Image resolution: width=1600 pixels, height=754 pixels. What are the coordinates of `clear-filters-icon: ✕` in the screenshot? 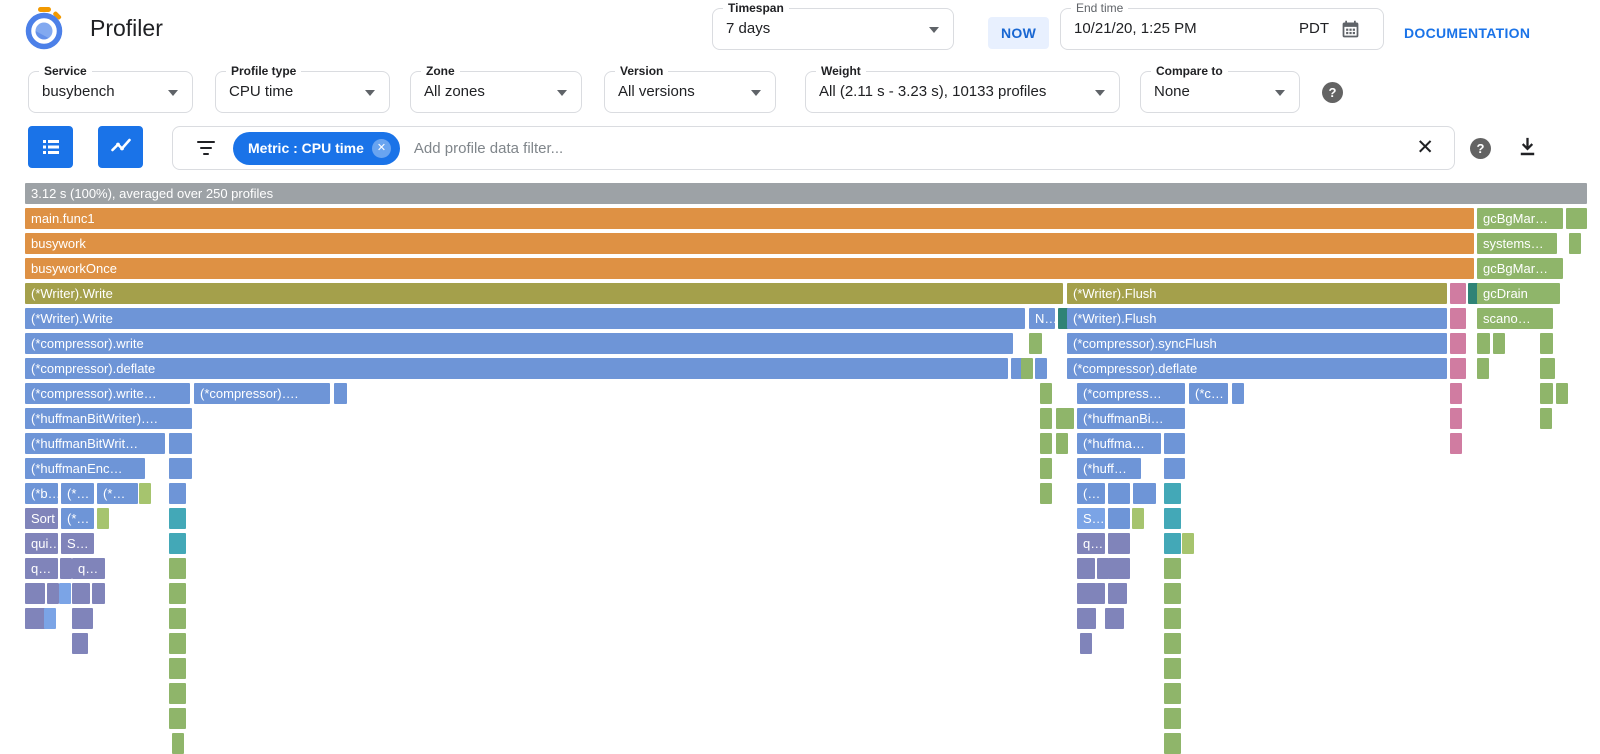 It's located at (1425, 147).